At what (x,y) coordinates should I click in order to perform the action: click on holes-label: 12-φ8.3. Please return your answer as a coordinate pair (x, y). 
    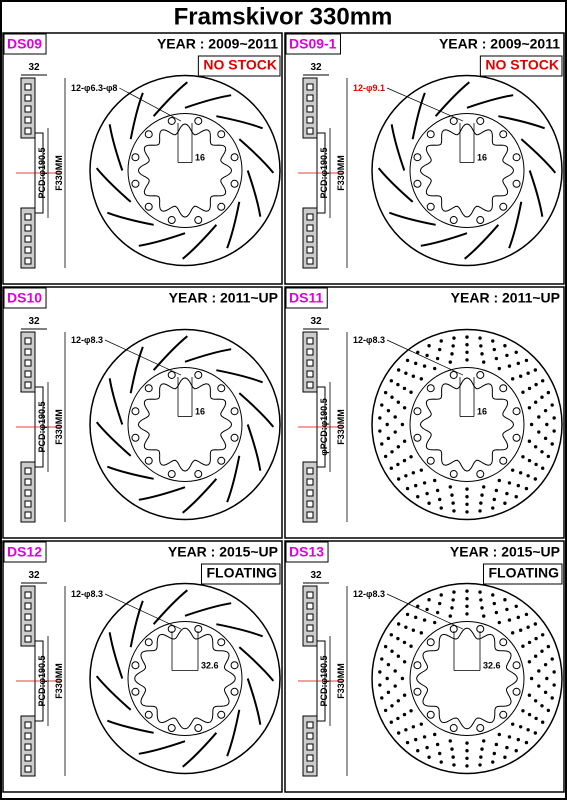
    Looking at the image, I should click on (87, 594).